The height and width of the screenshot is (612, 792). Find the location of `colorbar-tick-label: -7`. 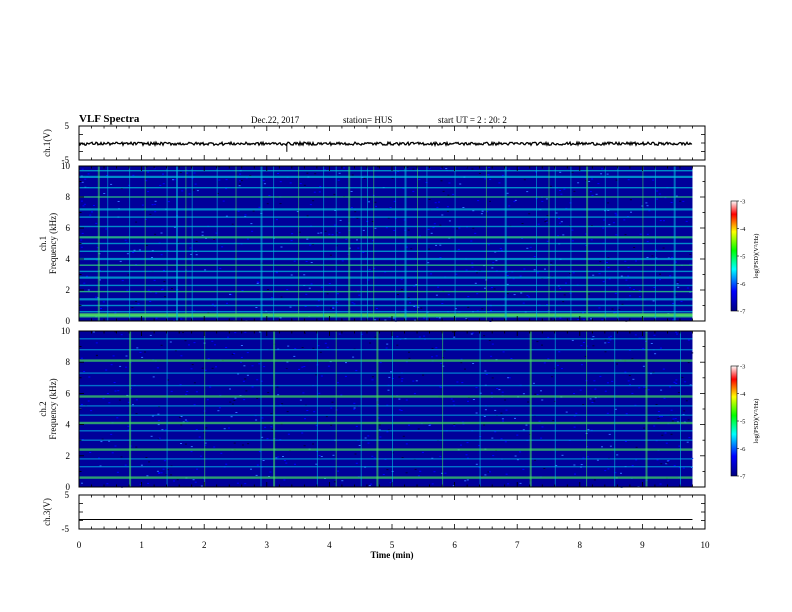

colorbar-tick-label: -7 is located at coordinates (743, 312).